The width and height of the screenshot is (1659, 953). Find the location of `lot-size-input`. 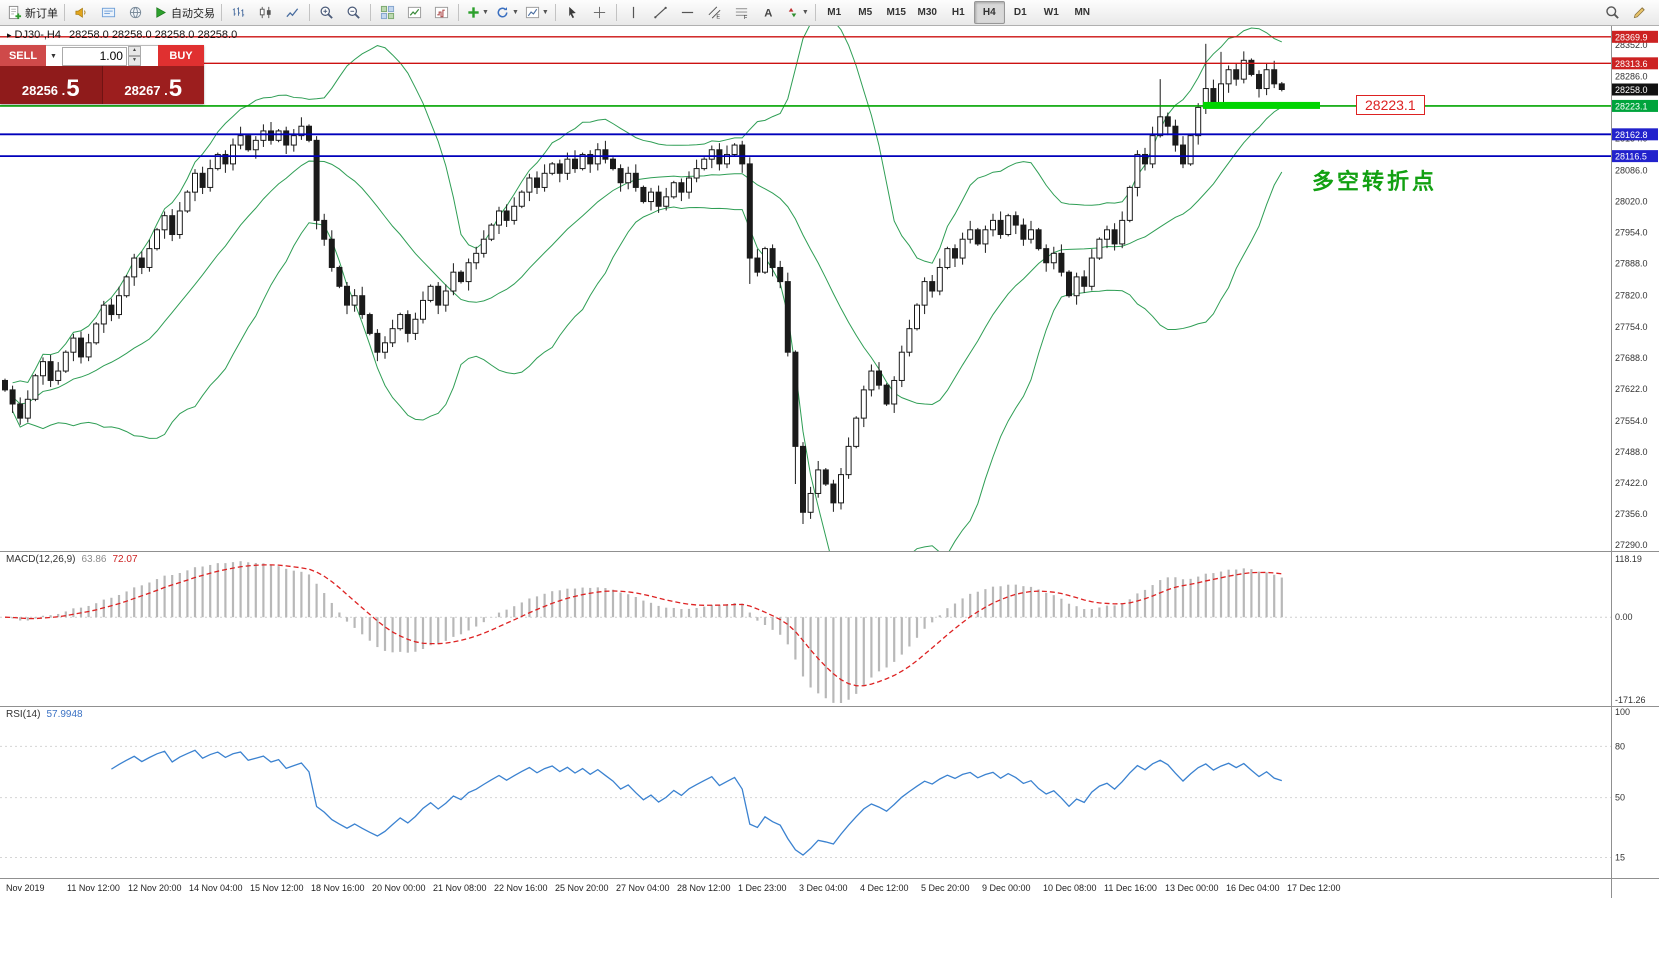

lot-size-input is located at coordinates (94, 56).